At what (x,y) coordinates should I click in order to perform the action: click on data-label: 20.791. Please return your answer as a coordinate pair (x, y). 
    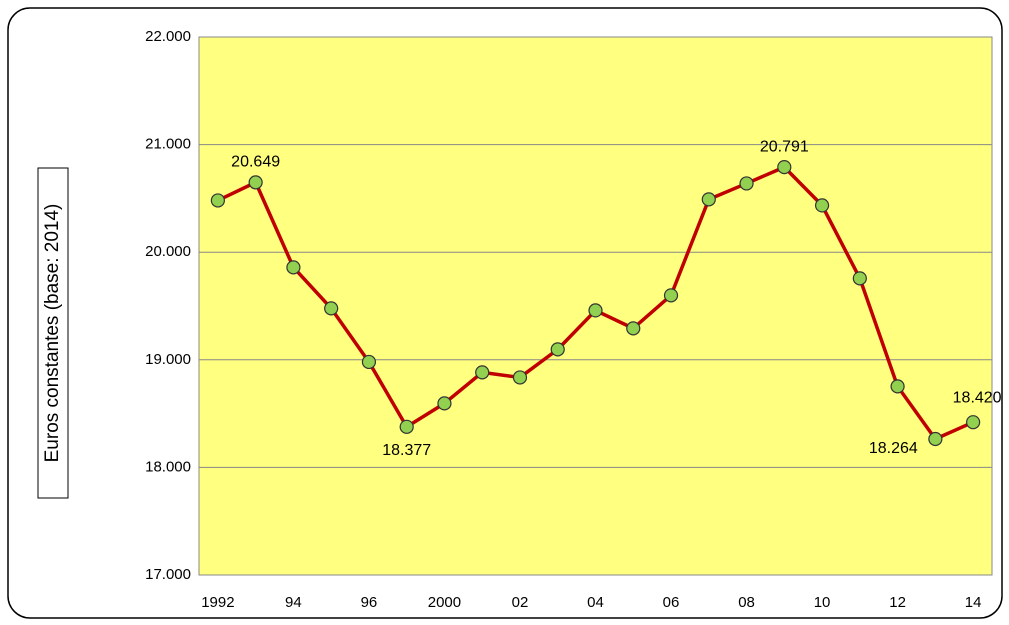
    Looking at the image, I should click on (784, 146).